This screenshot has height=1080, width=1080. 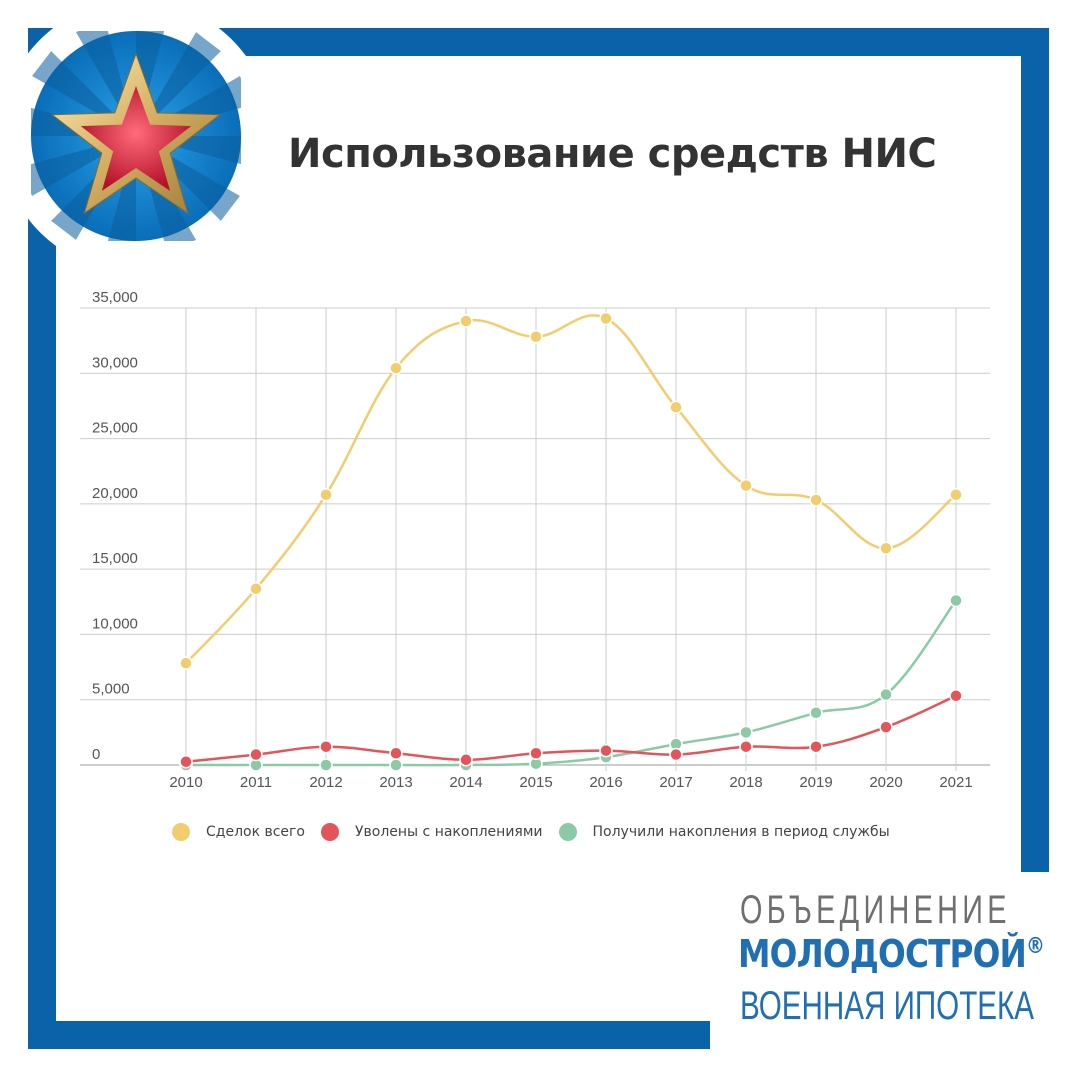 I want to click on y-tick-label: 15,000, so click(x=115, y=558).